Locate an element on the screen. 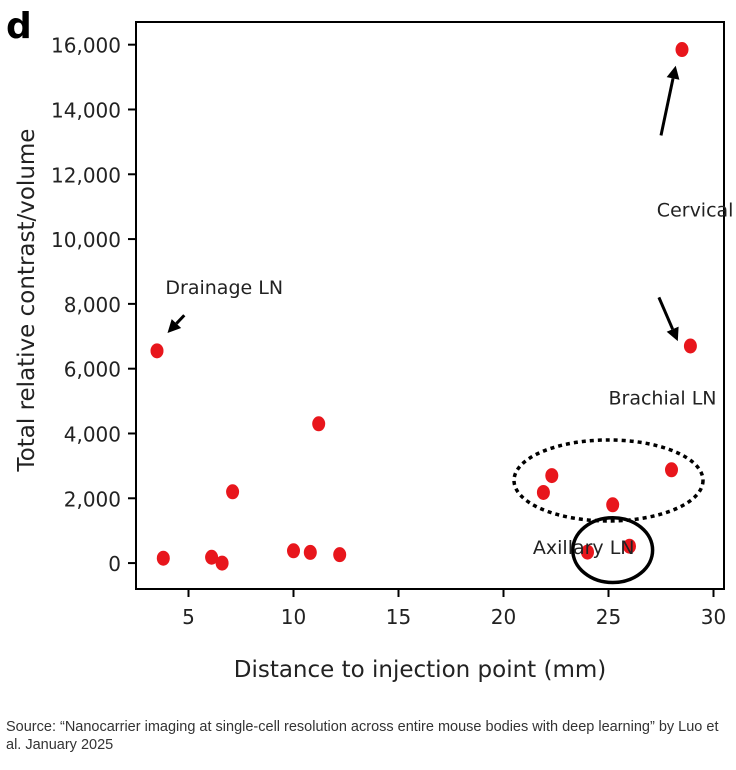 The image size is (736, 770). y-tick-label: 12,000 is located at coordinates (86, 175).